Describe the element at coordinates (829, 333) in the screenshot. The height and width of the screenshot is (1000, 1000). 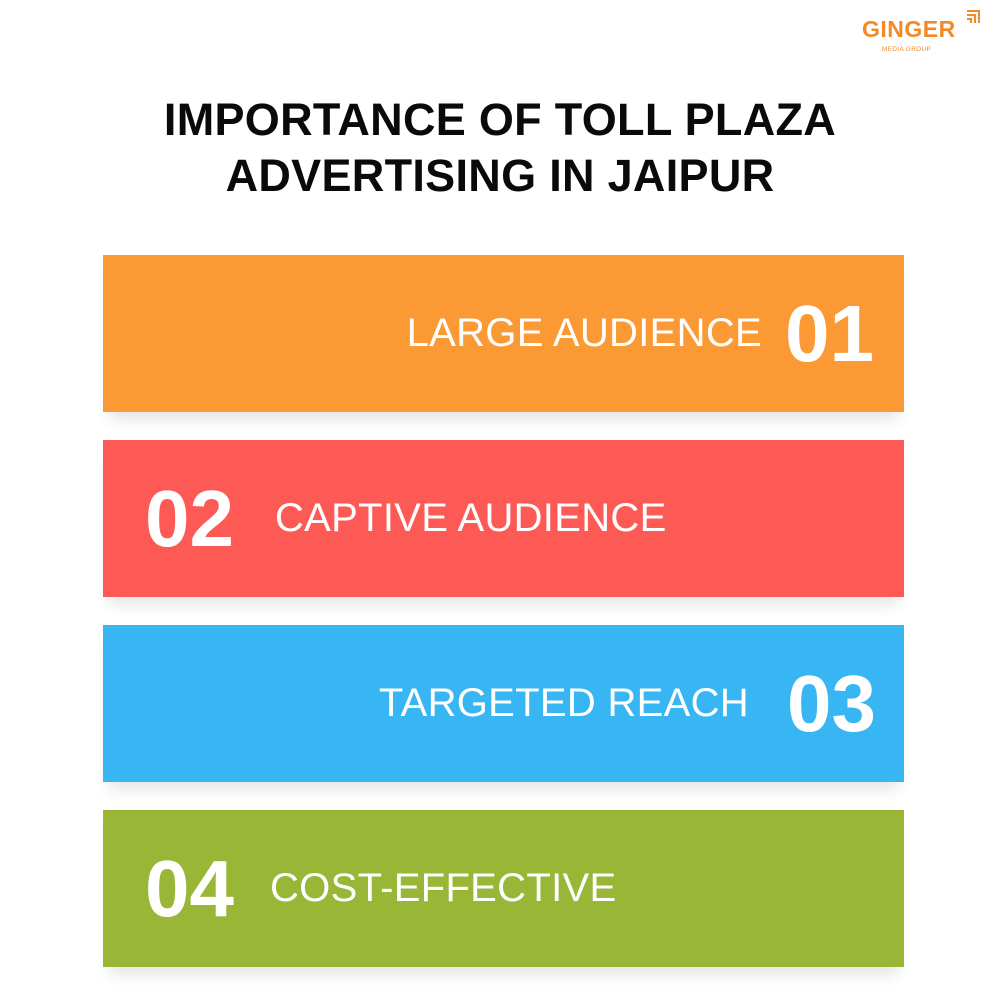
I see `item-number: 01` at that location.